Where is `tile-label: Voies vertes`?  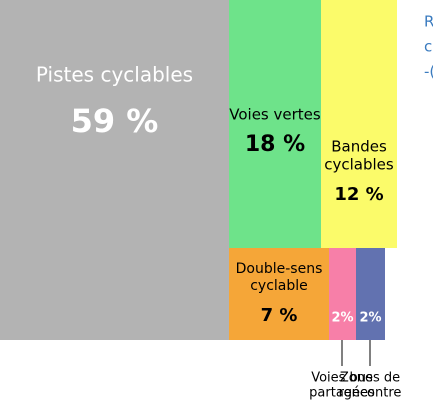 tile-label: Voies vertes is located at coordinates (275, 115).